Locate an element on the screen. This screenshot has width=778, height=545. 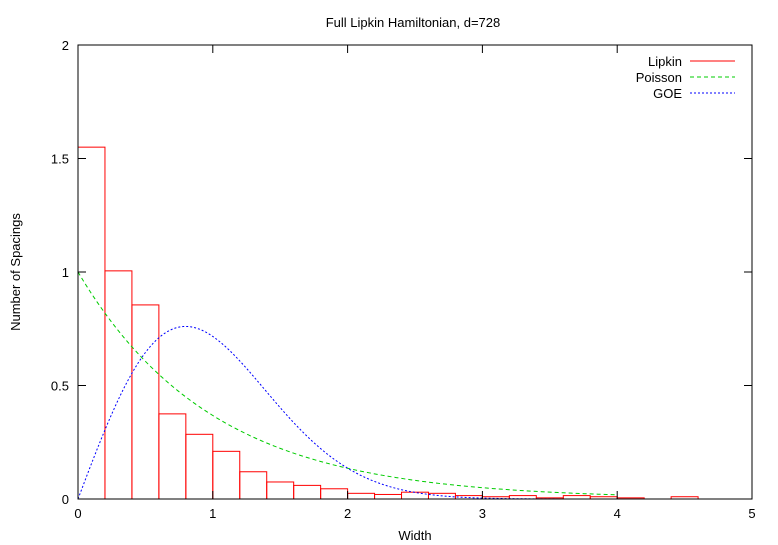
x-tick-label: 1 is located at coordinates (212, 513).